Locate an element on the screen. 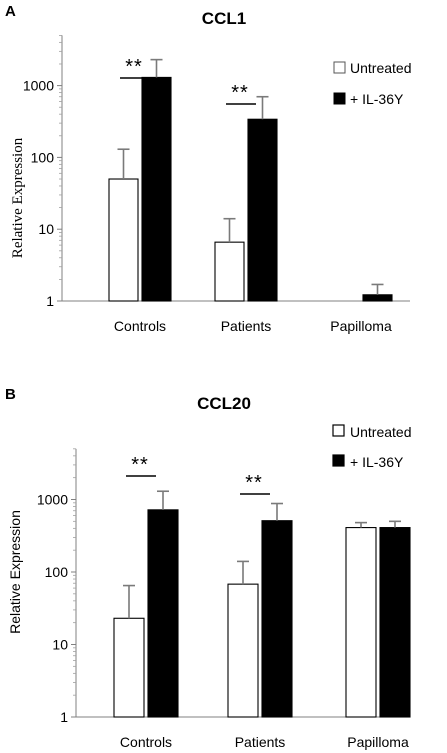  legend-label-untreated-b: Untreated is located at coordinates (380, 432).